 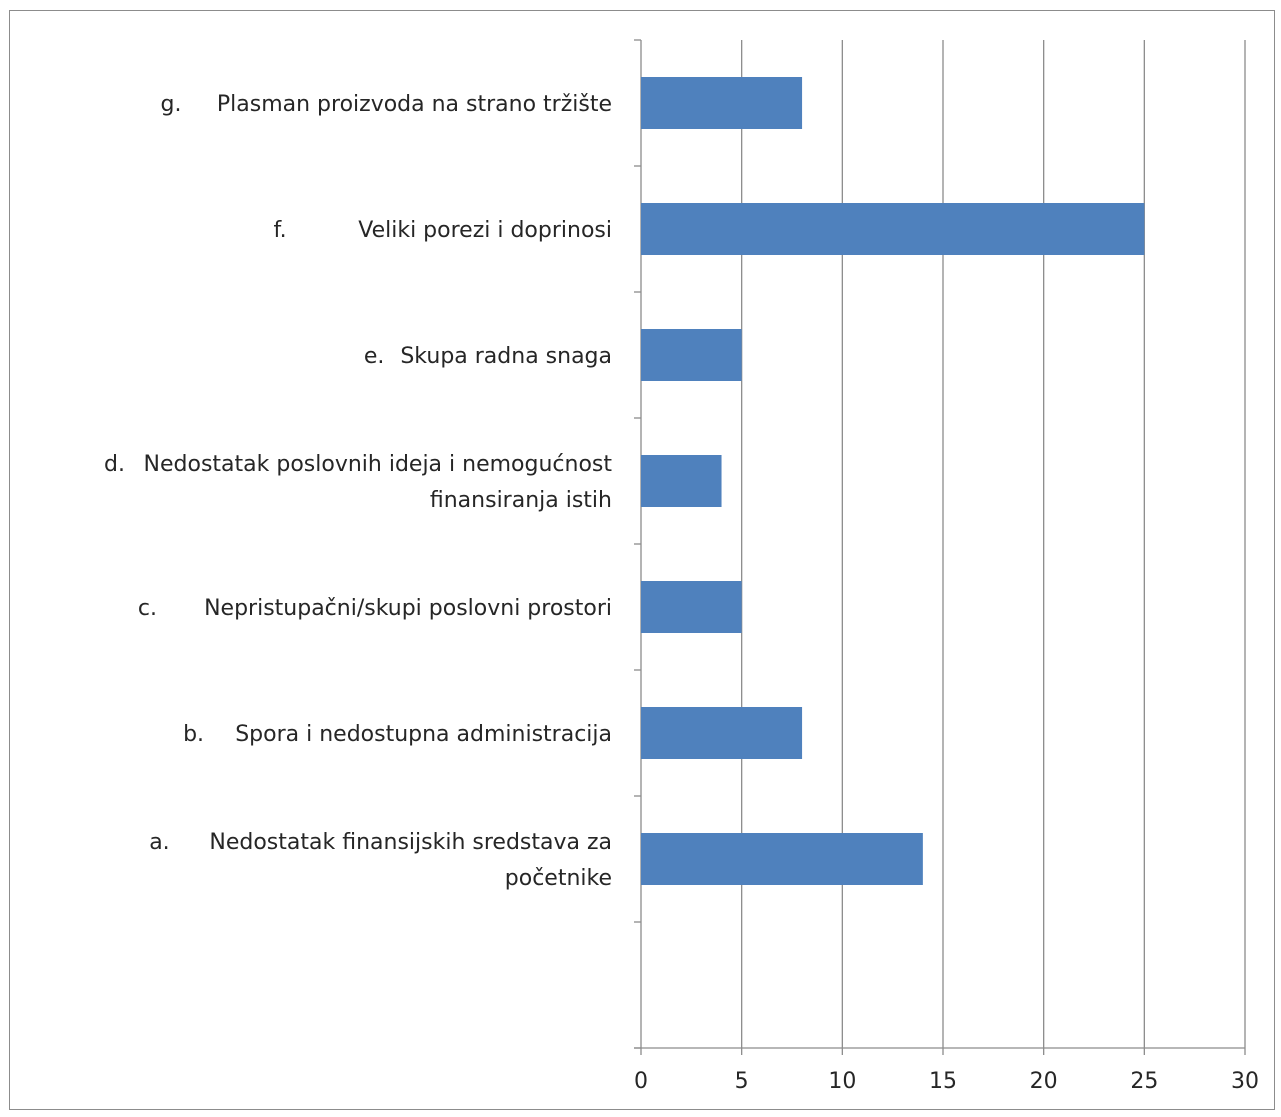 What do you see at coordinates (414, 104) in the screenshot?
I see `category-label-g-line-0: Plasman proizvoda na strano tržište` at bounding box center [414, 104].